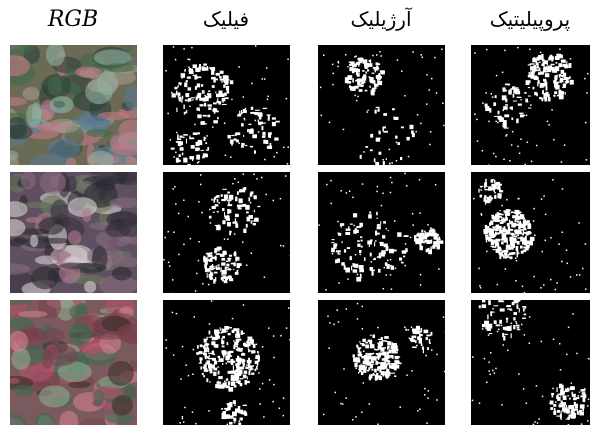 Image resolution: width=590 pixels, height=425 pixels. Describe the element at coordinates (226, 19) in the screenshot. I see `column-header: فیلیک` at that location.